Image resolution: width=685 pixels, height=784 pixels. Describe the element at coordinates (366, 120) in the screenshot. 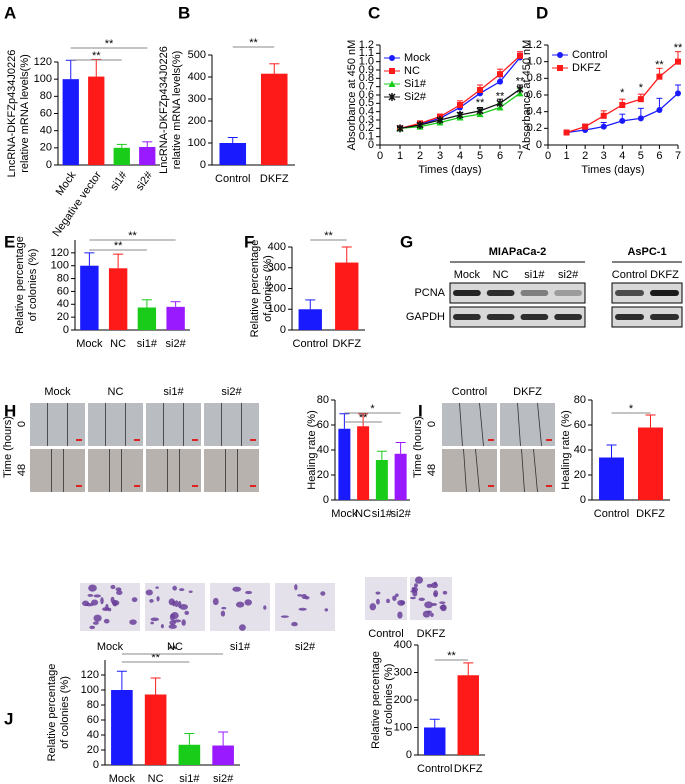

I see `y-tick-label: 0.3` at that location.